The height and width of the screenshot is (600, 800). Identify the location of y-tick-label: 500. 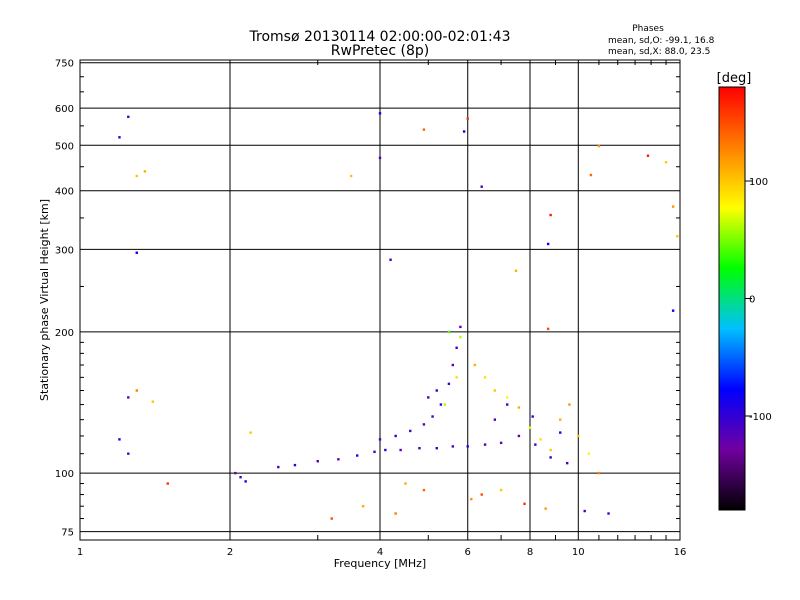
(64, 146).